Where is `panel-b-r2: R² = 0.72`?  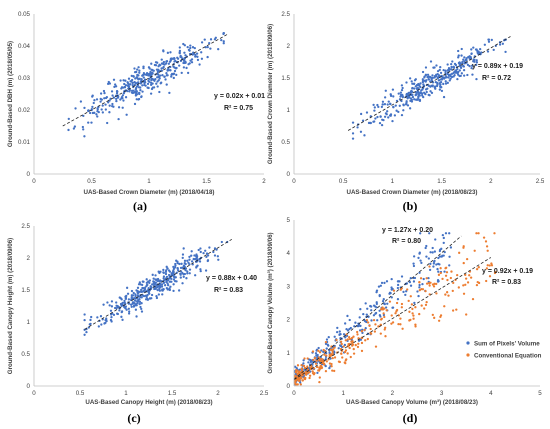
panel-b-r2: R² = 0.72 is located at coordinates (496, 78).